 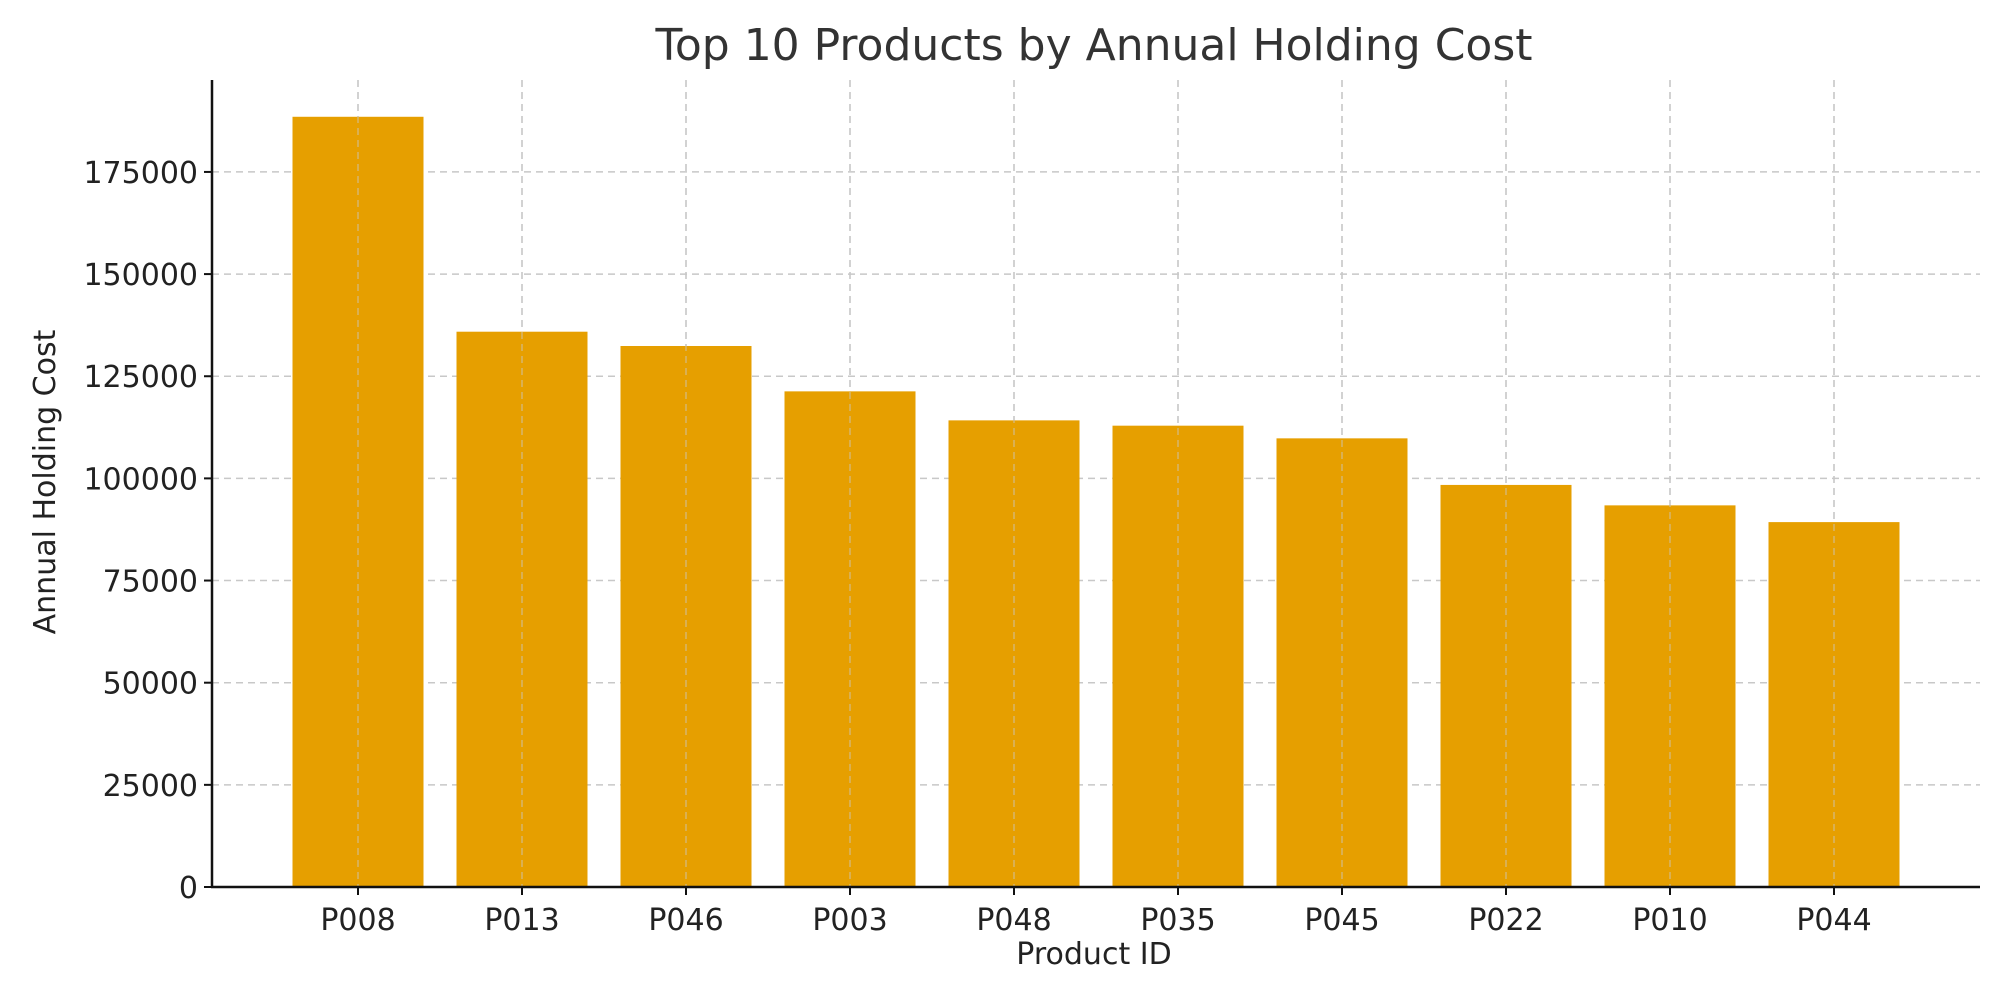 I want to click on x-axis-label: Product ID, so click(x=1093, y=954).